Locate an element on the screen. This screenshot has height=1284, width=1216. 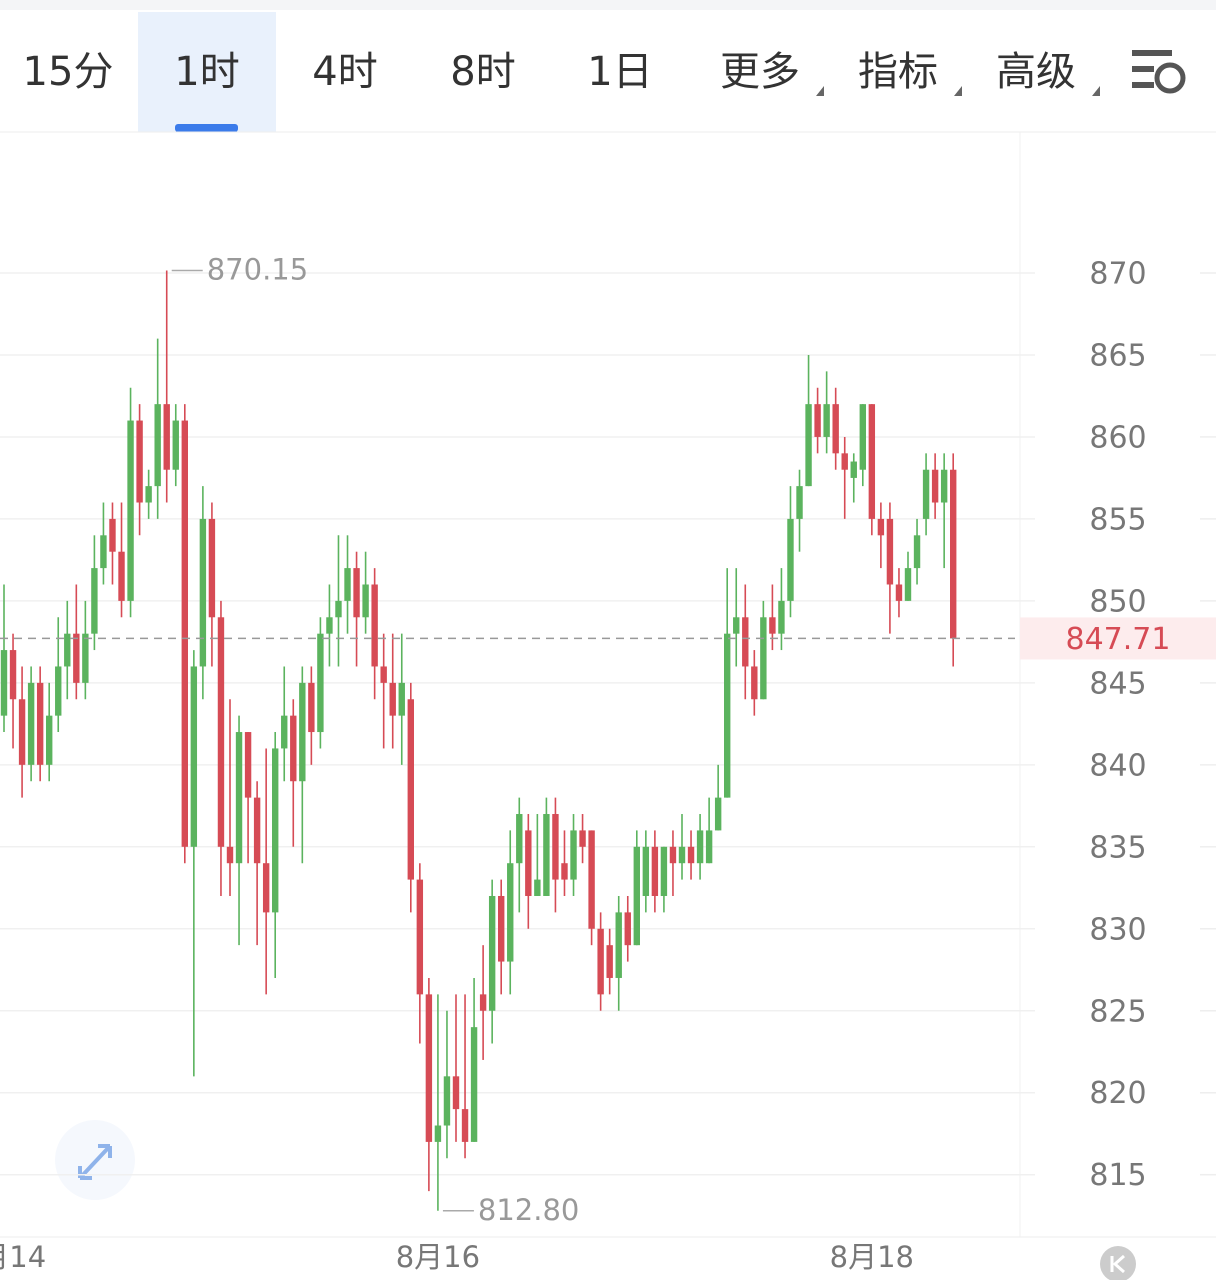
toolbar-tab: 指标 is located at coordinates (898, 72).